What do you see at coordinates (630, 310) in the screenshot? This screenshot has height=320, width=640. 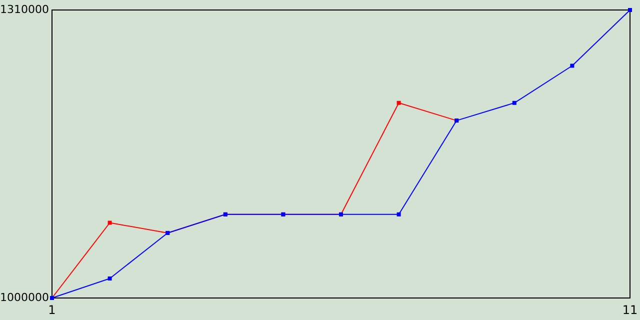 I see `x-tick-label: 11` at bounding box center [630, 310].